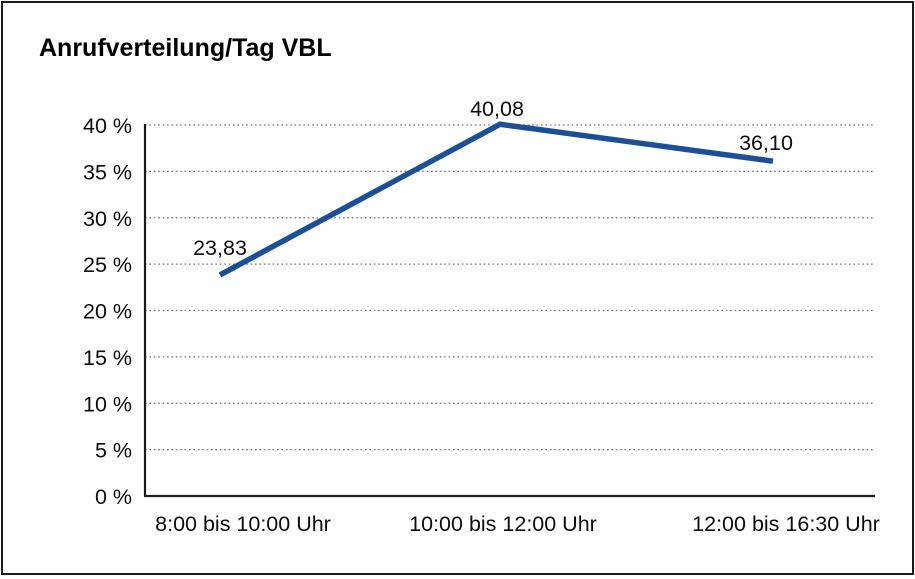  Describe the element at coordinates (766, 143) in the screenshot. I see `data-point-label: 36,10` at that location.